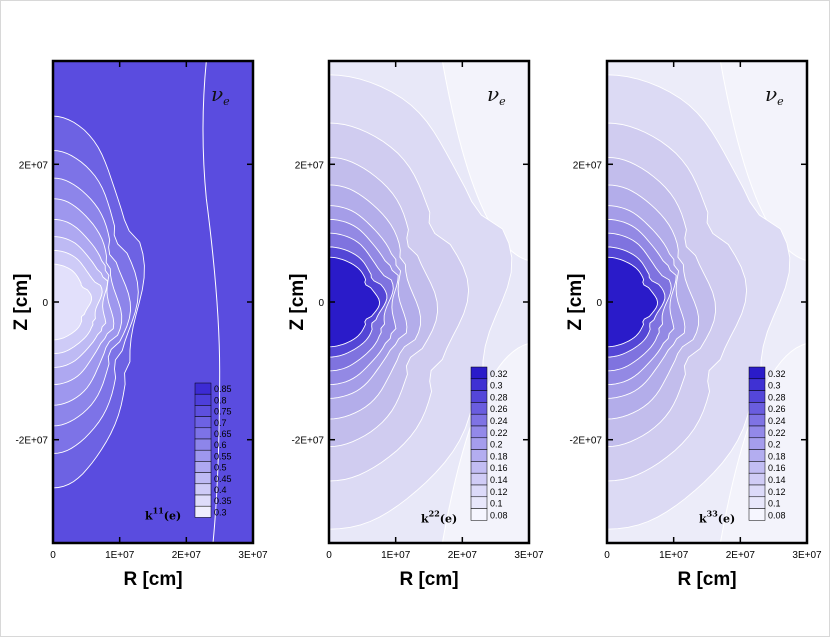 Image resolution: width=830 pixels, height=643 pixels. What do you see at coordinates (73, 302) in the screenshot?
I see `contour-level-0.95` at bounding box center [73, 302].